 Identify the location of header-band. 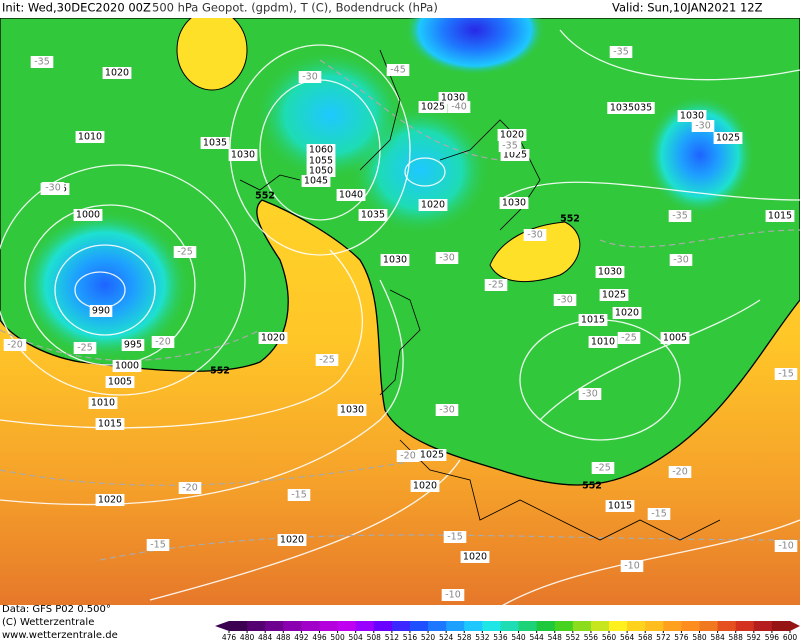
(400, 9).